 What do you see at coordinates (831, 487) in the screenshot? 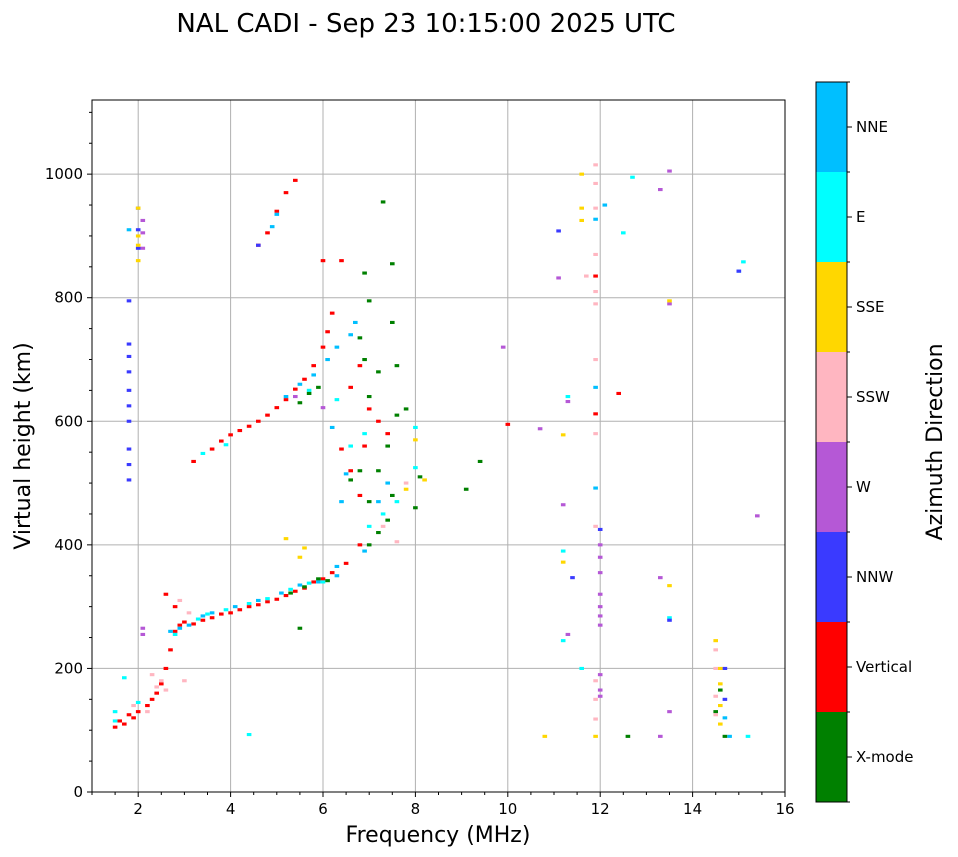
I see `colorbar-segment-w` at bounding box center [831, 487].